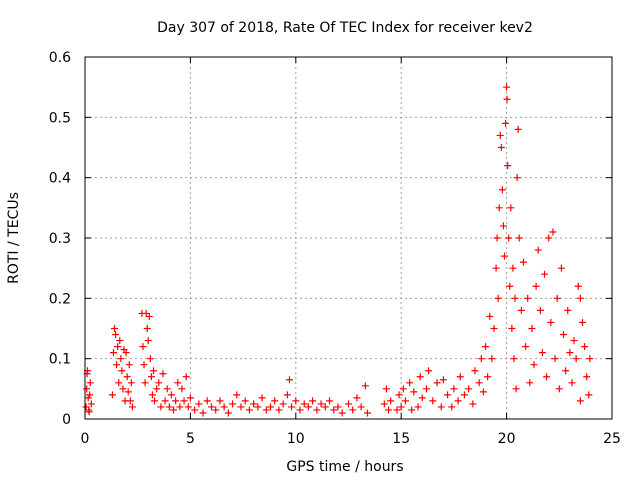 This screenshot has width=640, height=480. Describe the element at coordinates (60, 239) in the screenshot. I see `y-tick-labels: 0 0.1 0.2 0.3 0.4 0.5 0.6` at that location.